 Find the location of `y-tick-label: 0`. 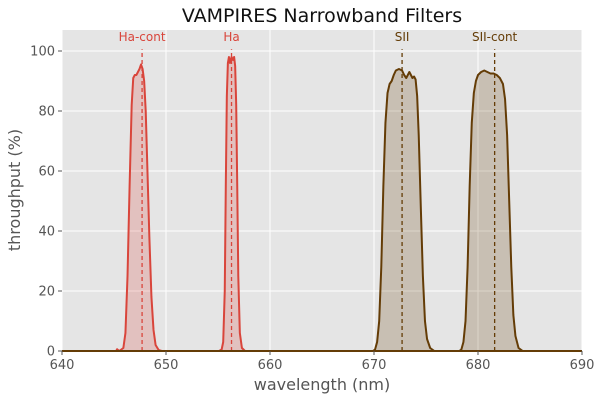

y-tick-label: 0 is located at coordinates (51, 352).